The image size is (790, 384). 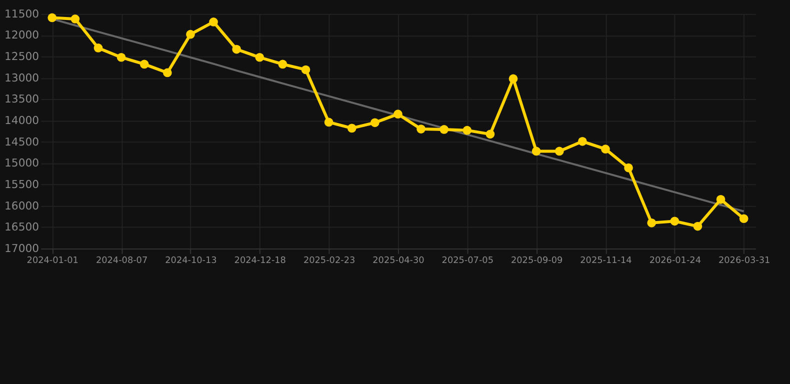 What do you see at coordinates (675, 261) in the screenshot?
I see `x-tick-label: 2026-01-24` at bounding box center [675, 261].